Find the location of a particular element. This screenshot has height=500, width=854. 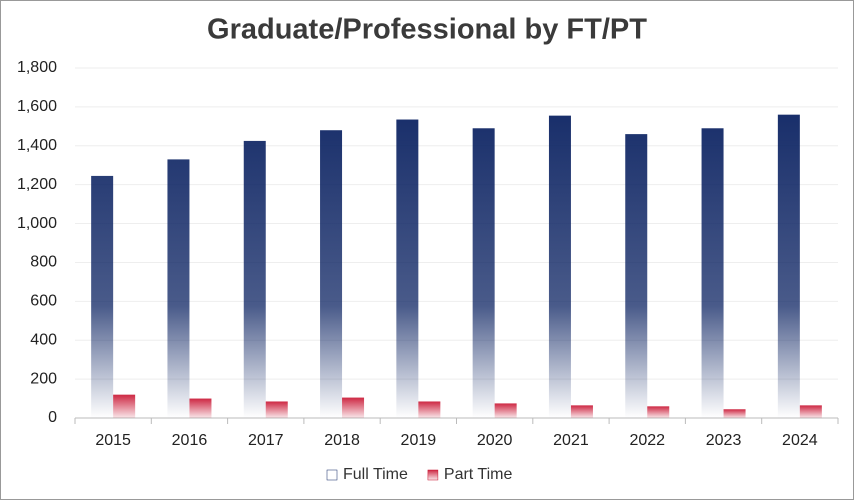

x-tick-label: 2016 is located at coordinates (190, 440).